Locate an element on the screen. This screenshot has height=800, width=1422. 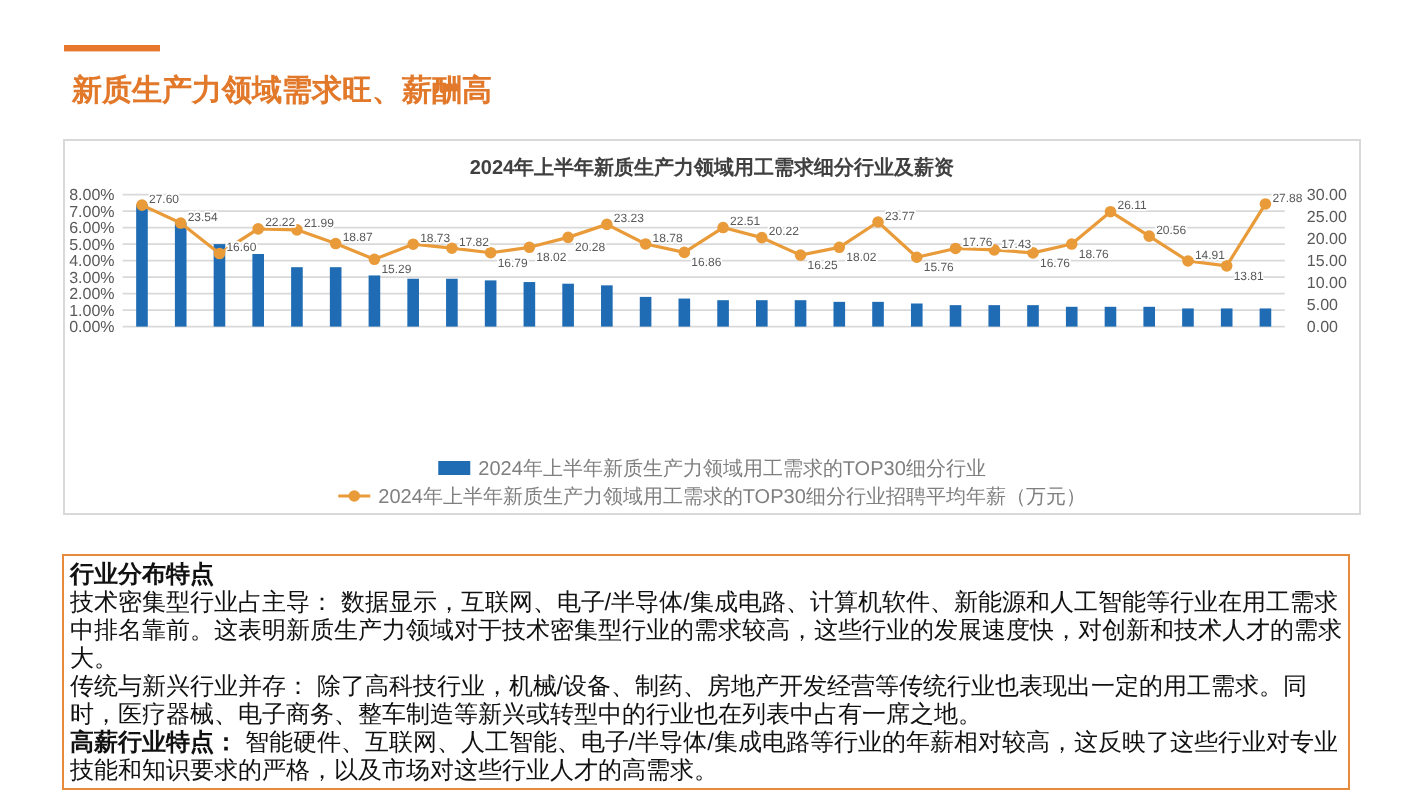
text: 5.00% is located at coordinates (92, 244).